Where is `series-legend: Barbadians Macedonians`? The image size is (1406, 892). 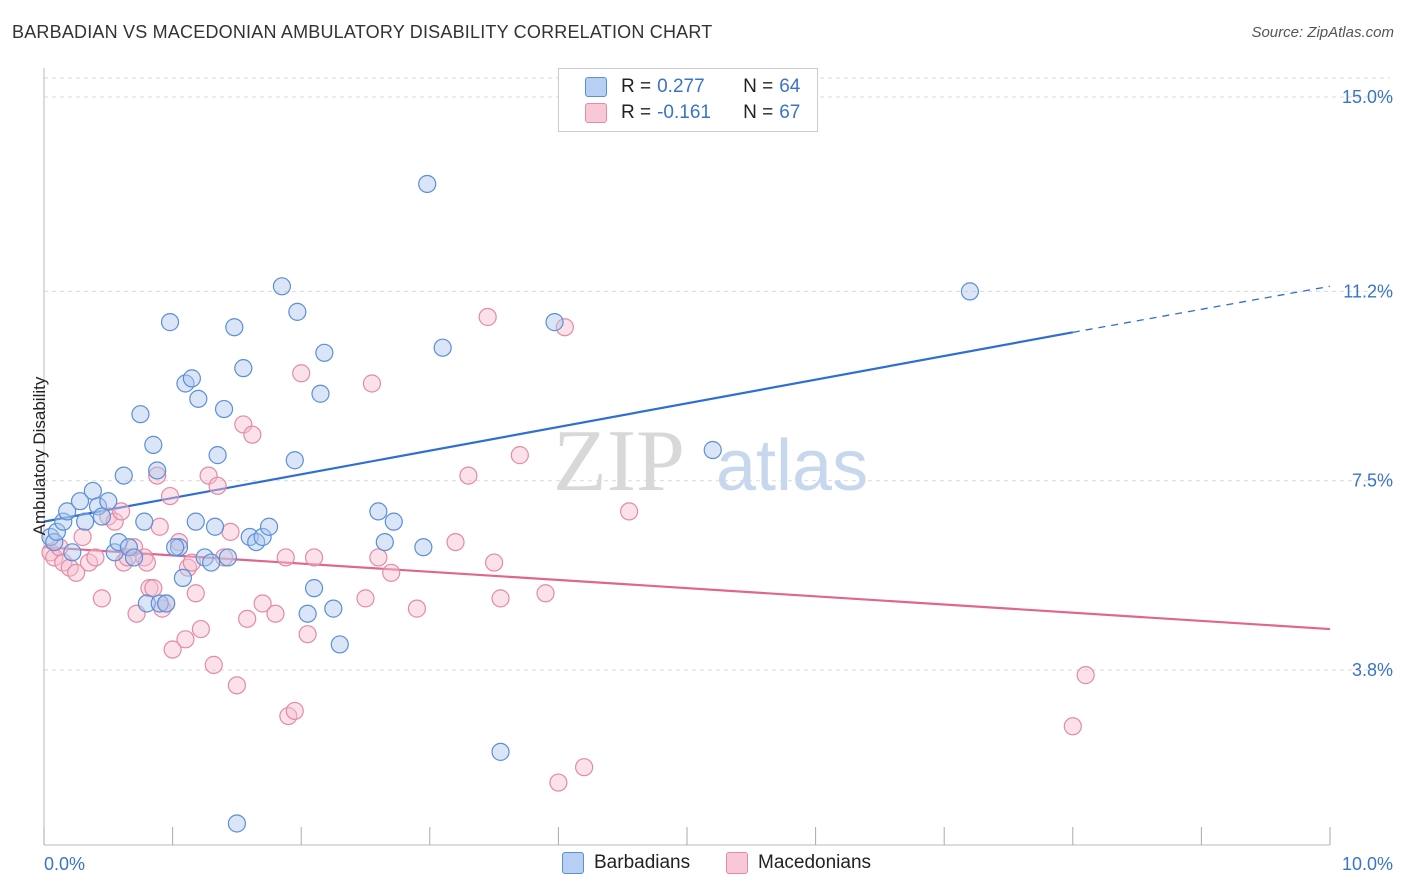
series-legend: Barbadians Macedonians is located at coordinates (703, 865).